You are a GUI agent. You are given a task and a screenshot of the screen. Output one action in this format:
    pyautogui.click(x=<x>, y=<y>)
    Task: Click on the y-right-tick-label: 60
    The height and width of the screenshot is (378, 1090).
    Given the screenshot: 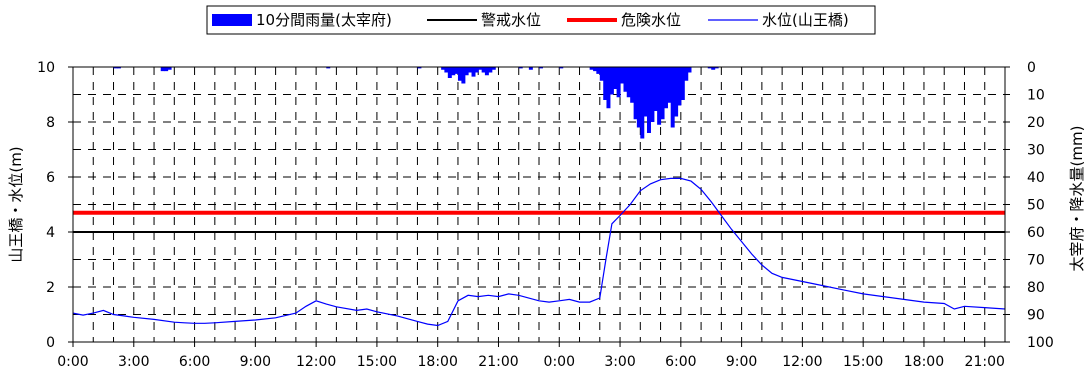 What is the action you would take?
    pyautogui.click(x=1036, y=233)
    